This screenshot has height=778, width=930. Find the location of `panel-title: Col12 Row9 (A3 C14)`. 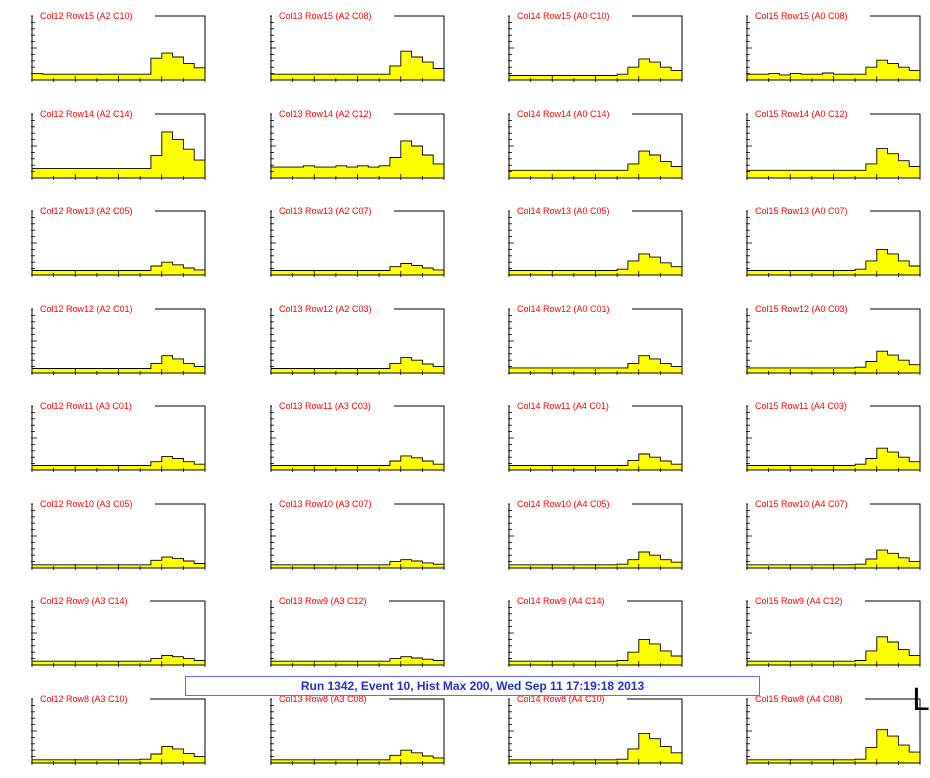

panel-title: Col12 Row9 (A3 C14) is located at coordinates (84, 601).